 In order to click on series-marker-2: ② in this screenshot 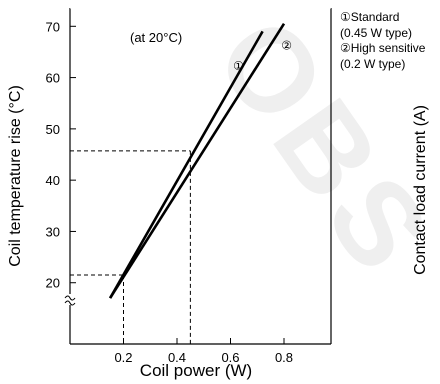, I will do `click(286, 45)`.